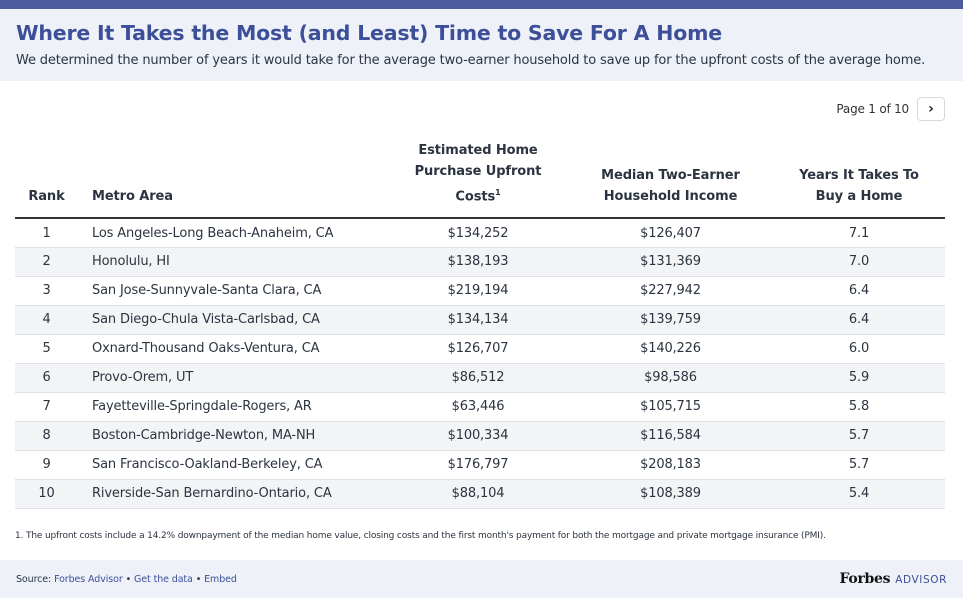 The height and width of the screenshot is (598, 963). Describe the element at coordinates (46, 320) in the screenshot. I see `cell-rank: 4` at that location.